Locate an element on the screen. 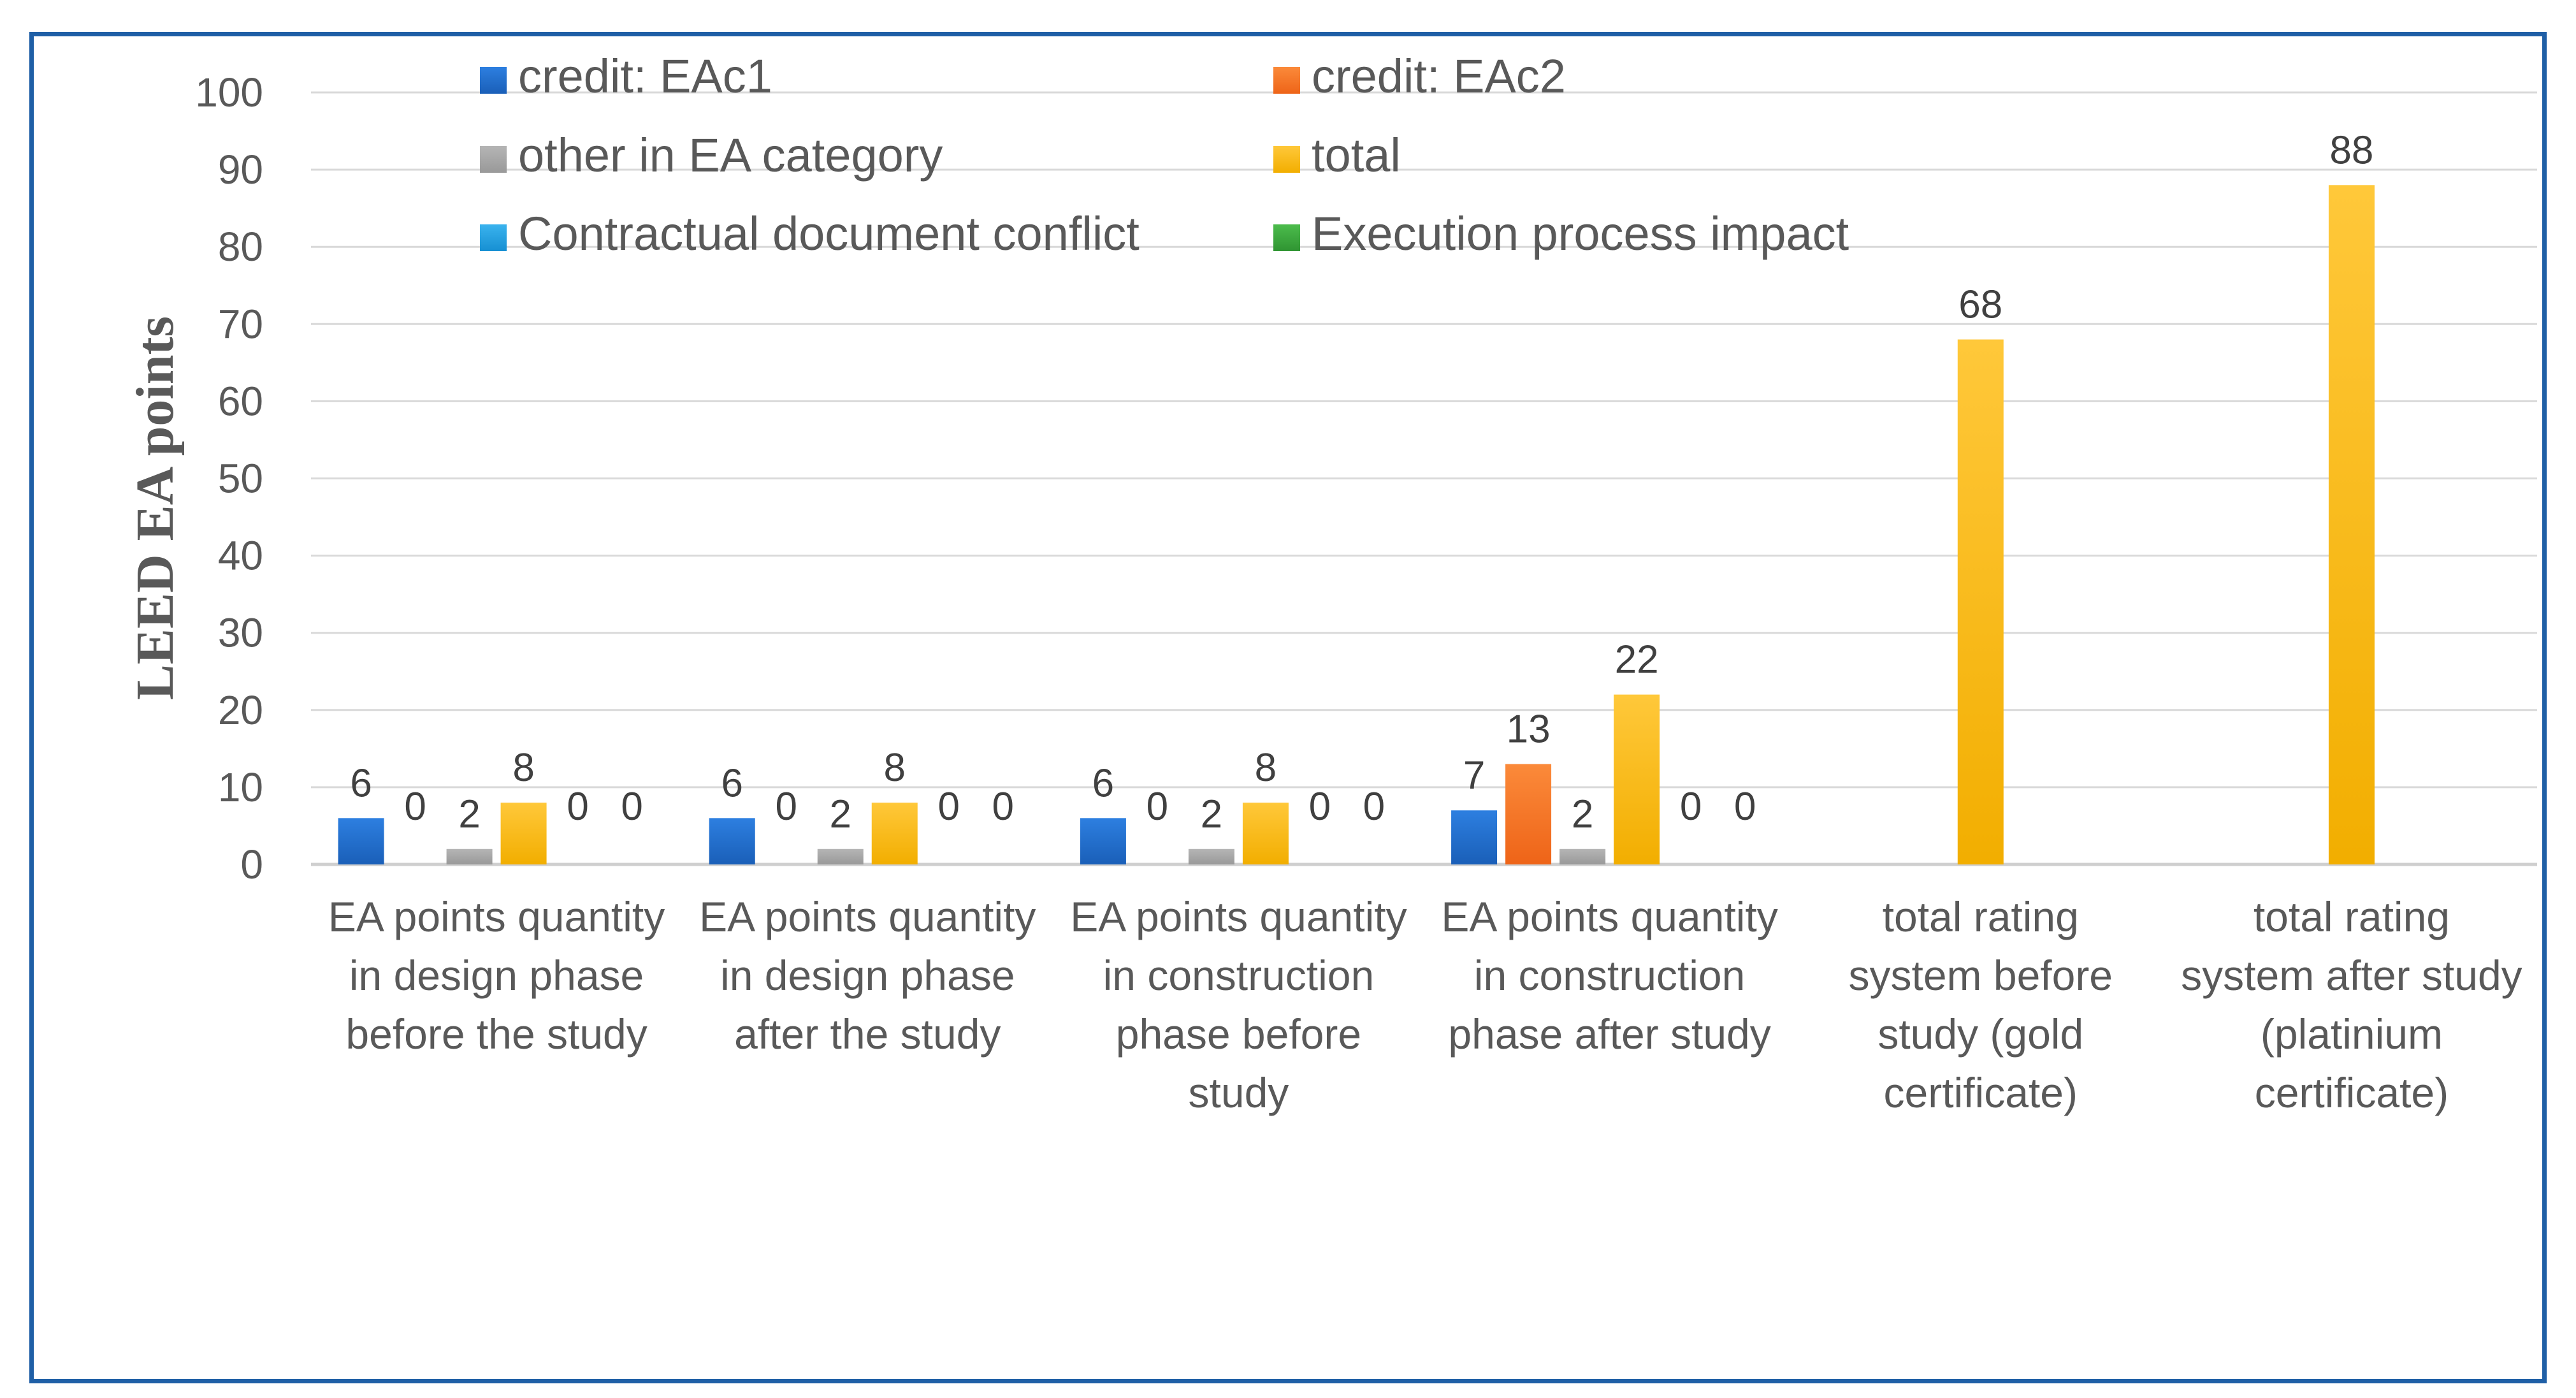 This screenshot has width=2576, height=1398. category-label: system after study is located at coordinates (2351, 975).